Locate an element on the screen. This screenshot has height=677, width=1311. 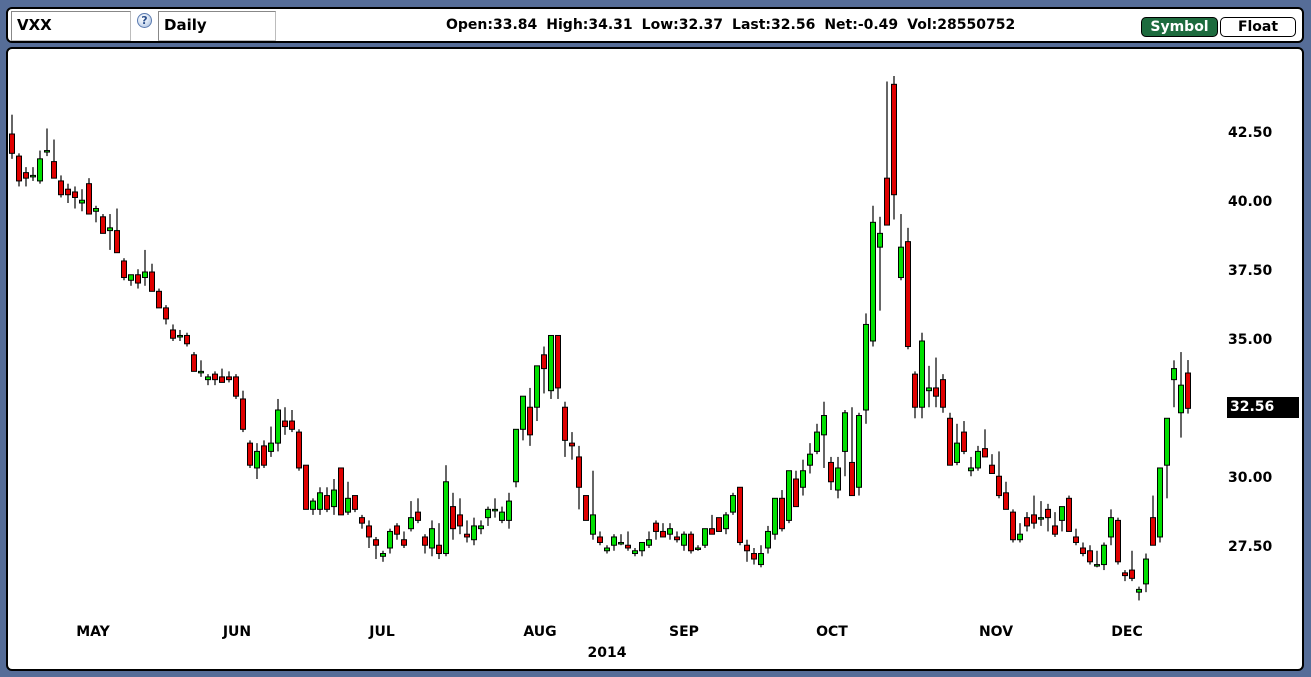
quote-last: Last:32.56 is located at coordinates (774, 25).